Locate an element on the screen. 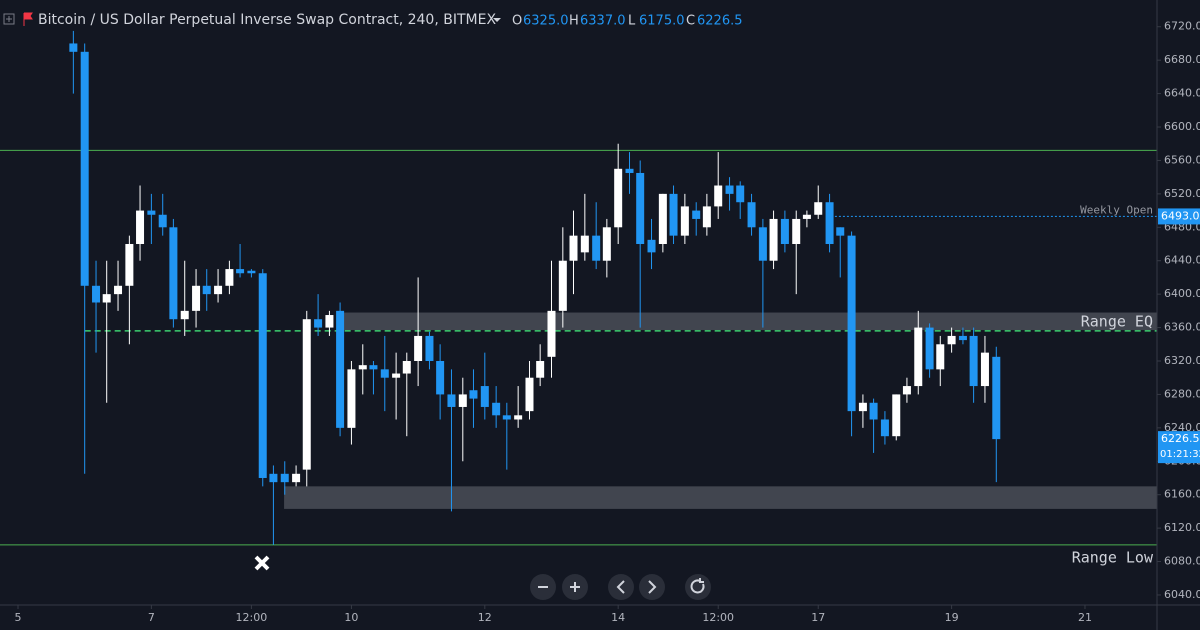 The image size is (1200, 630). y-tick-label: 6160.0 is located at coordinates (1182, 494).